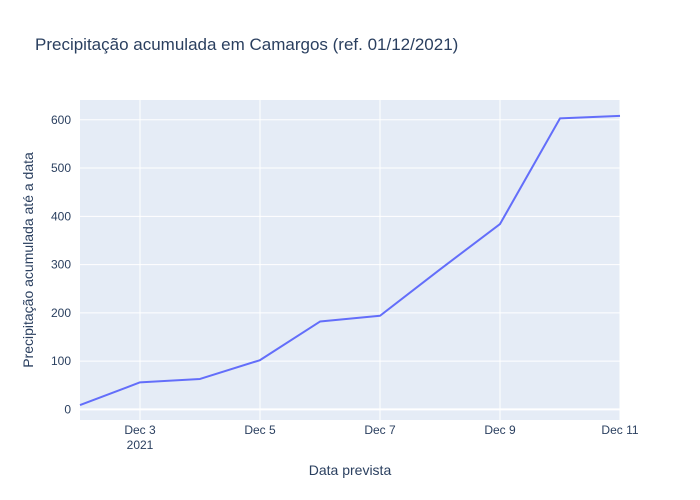 This screenshot has width=700, height=500. Describe the element at coordinates (61, 265) in the screenshot. I see `y-tick-label: 300` at that location.